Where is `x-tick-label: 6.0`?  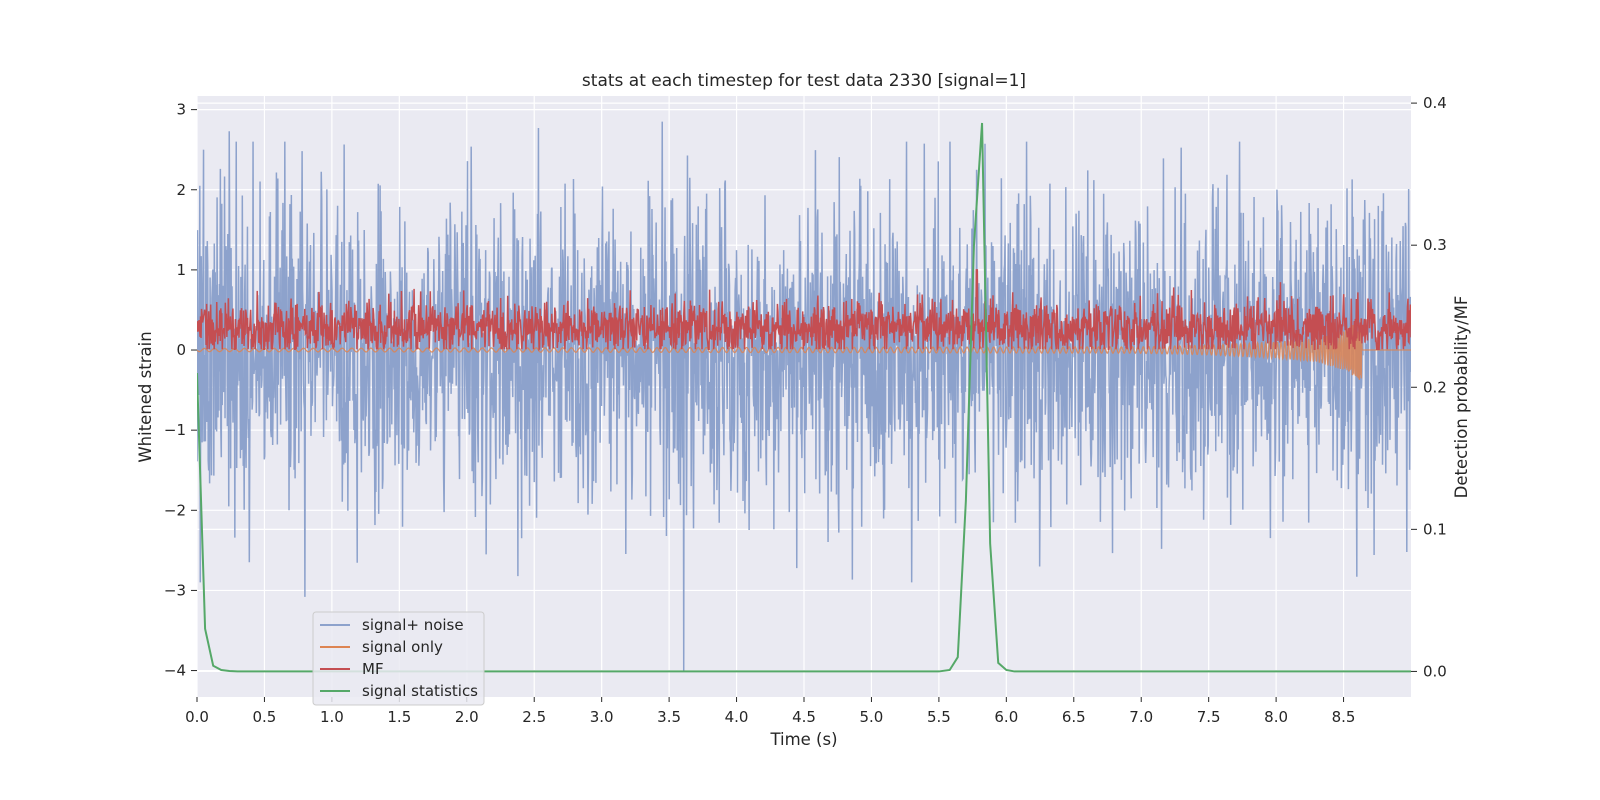
x-tick-label: 6.0 is located at coordinates (1006, 717).